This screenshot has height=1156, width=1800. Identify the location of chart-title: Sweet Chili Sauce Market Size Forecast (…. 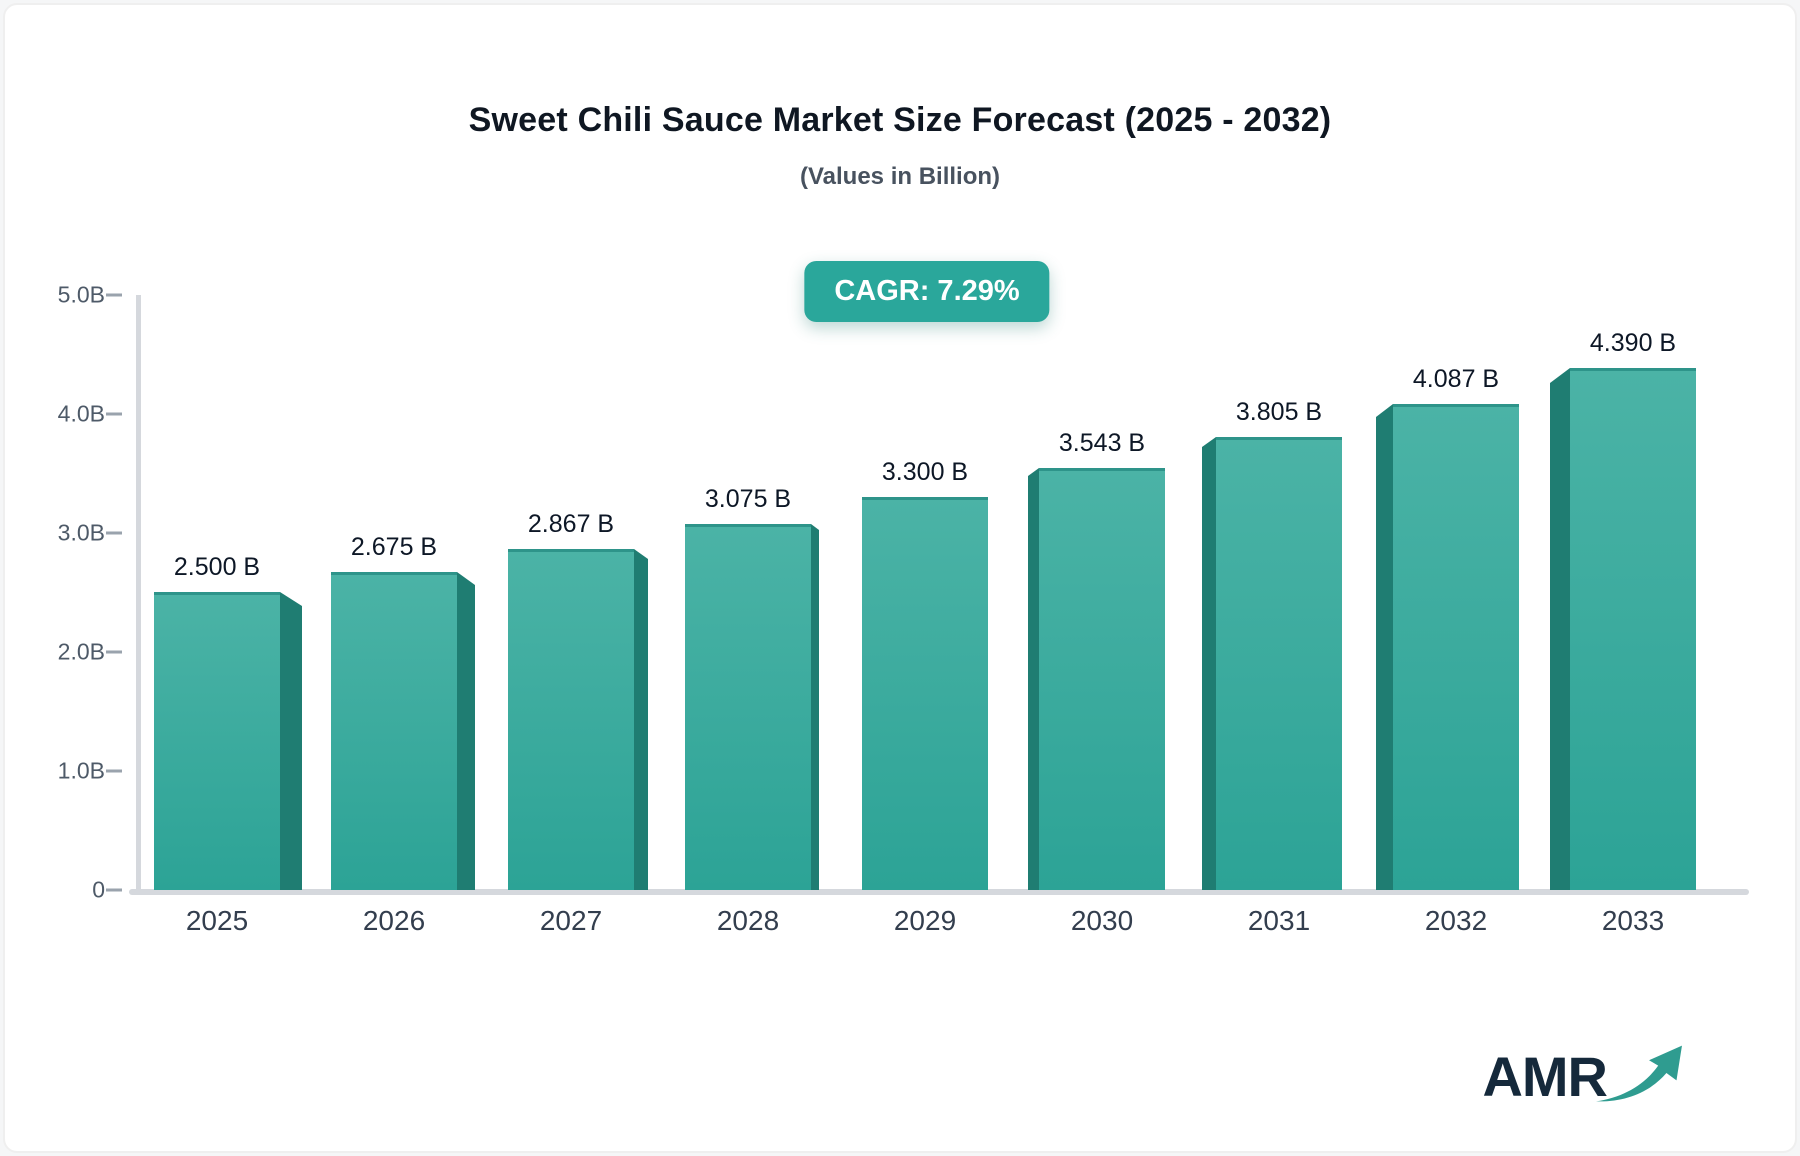
(900, 120).